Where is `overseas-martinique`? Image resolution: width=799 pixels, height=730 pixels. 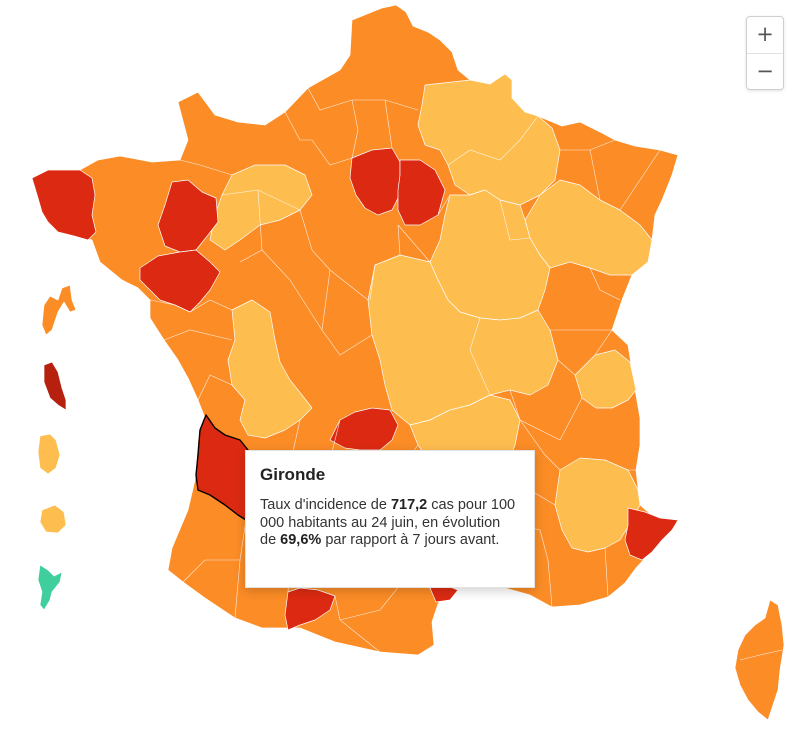
overseas-martinique is located at coordinates (55, 386).